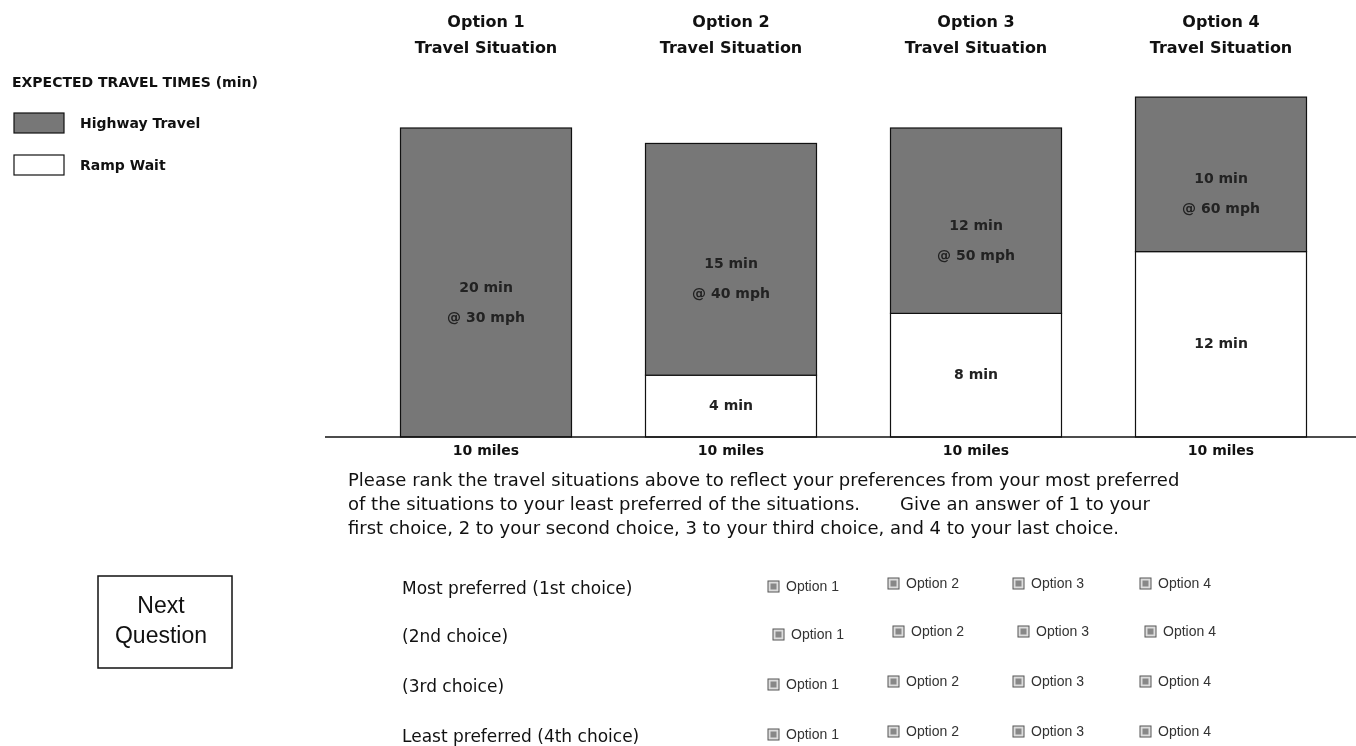 Image resolution: width=1356 pixels, height=746 pixels. What do you see at coordinates (517, 588) in the screenshot?
I see `text: Most preferred (1st choice)` at bounding box center [517, 588].